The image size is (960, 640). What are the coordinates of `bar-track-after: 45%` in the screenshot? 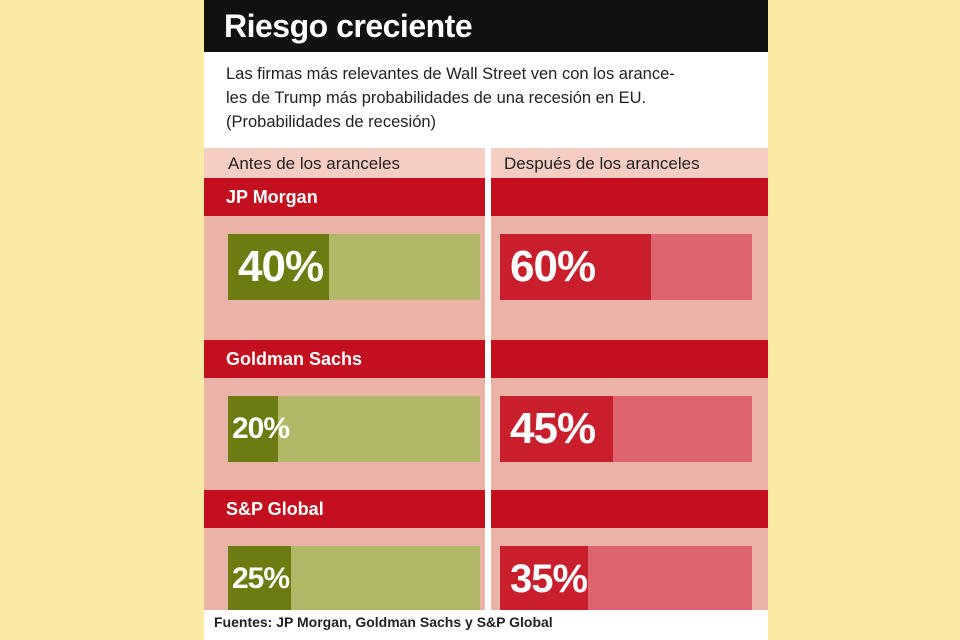 It's located at (626, 429).